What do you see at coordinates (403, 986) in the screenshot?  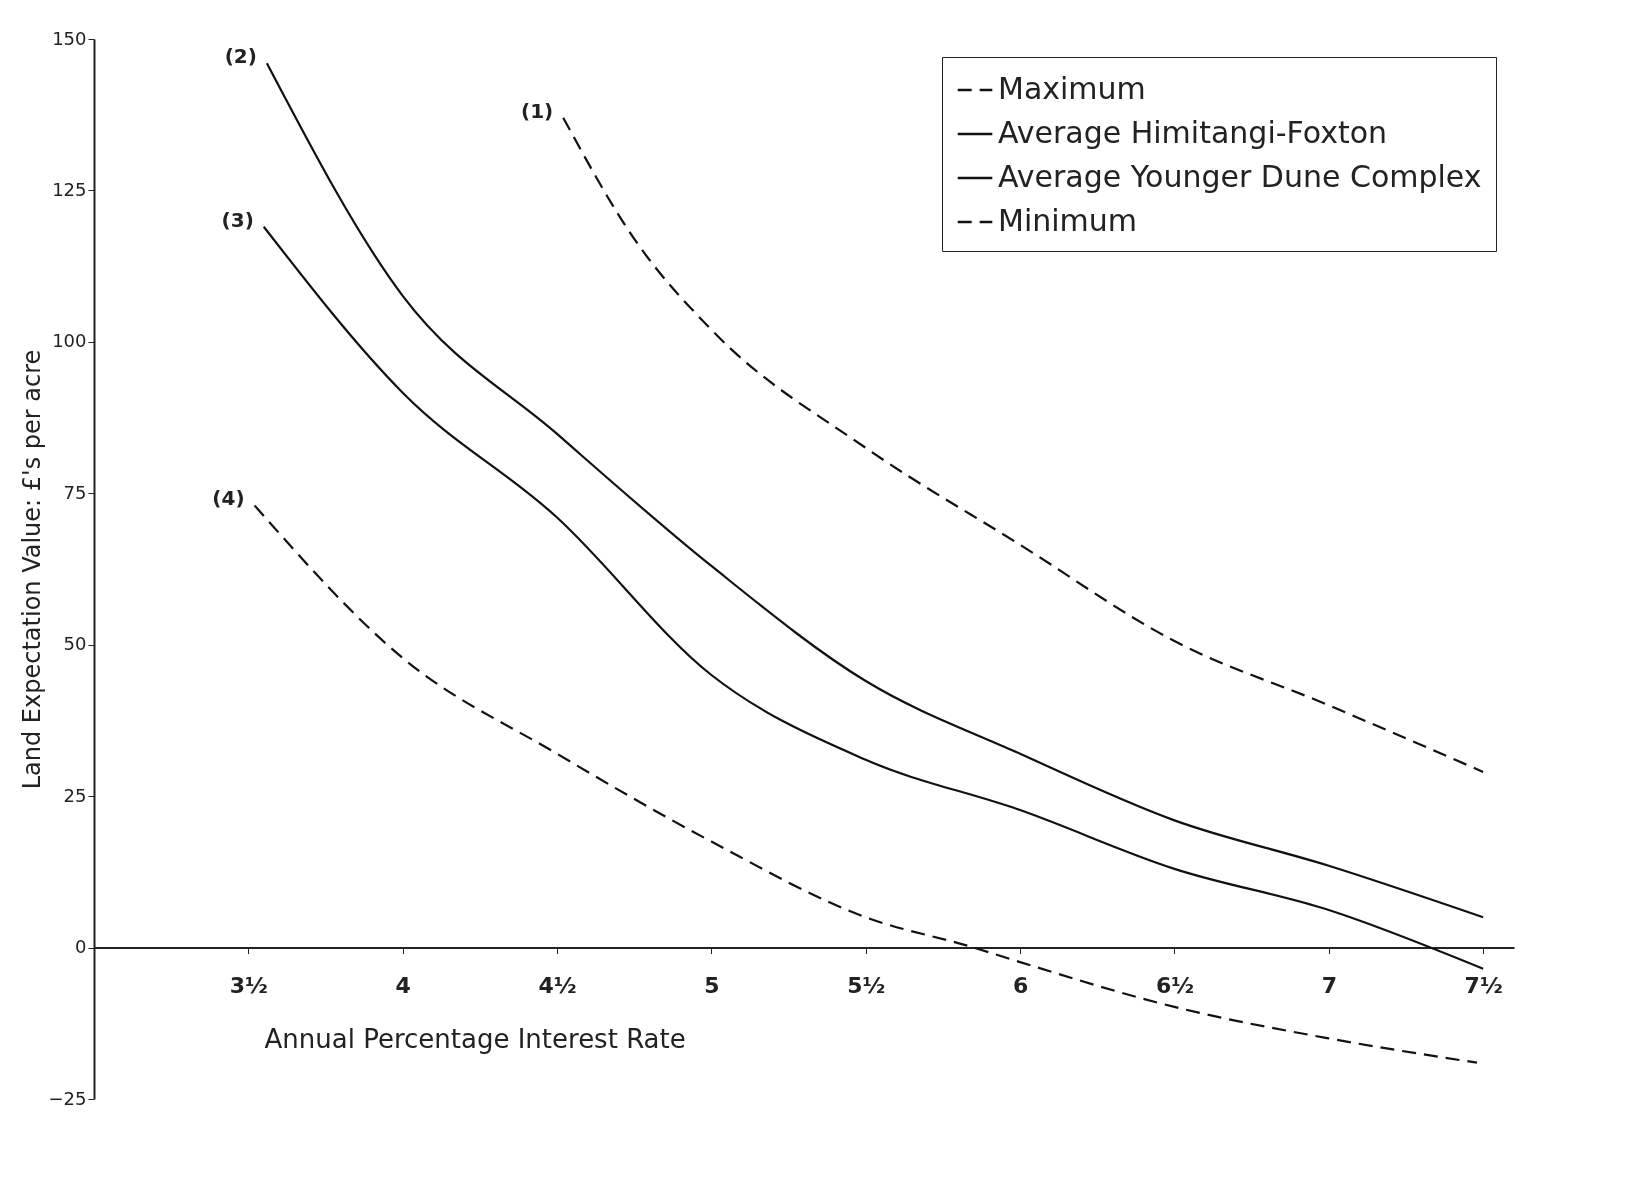 I see `x-tick-label: 4` at bounding box center [403, 986].